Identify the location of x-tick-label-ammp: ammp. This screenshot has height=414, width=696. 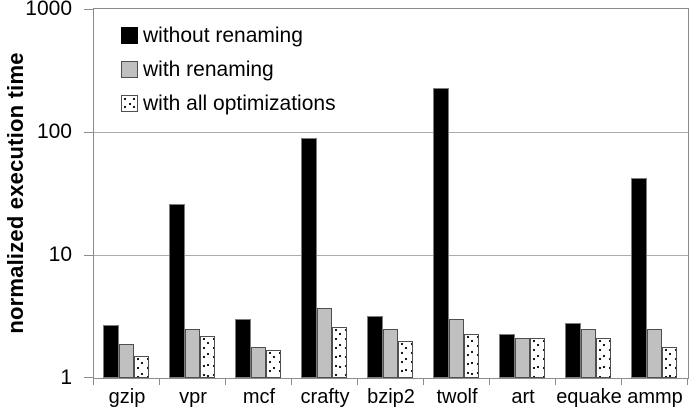
(655, 397).